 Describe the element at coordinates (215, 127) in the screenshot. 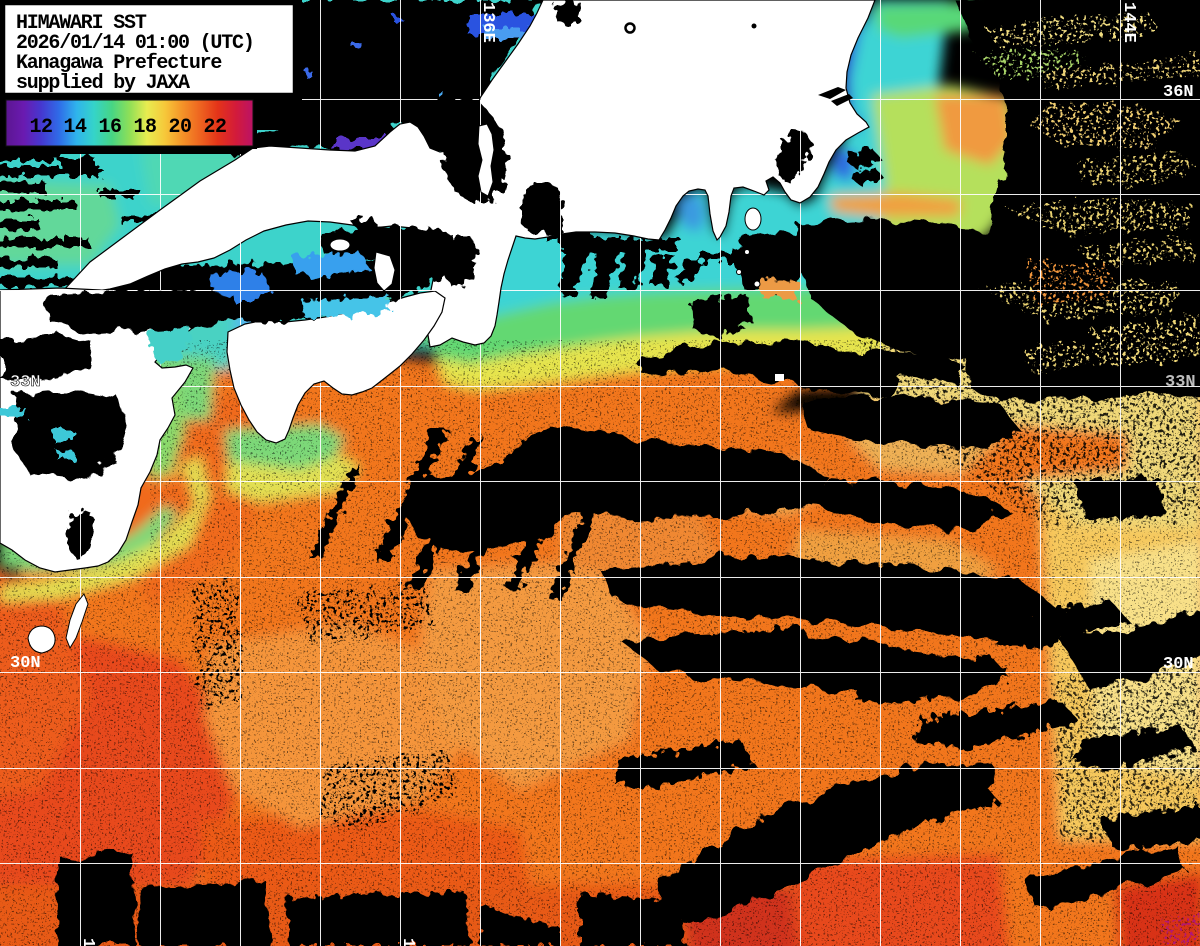

I see `svg-text: 22` at that location.